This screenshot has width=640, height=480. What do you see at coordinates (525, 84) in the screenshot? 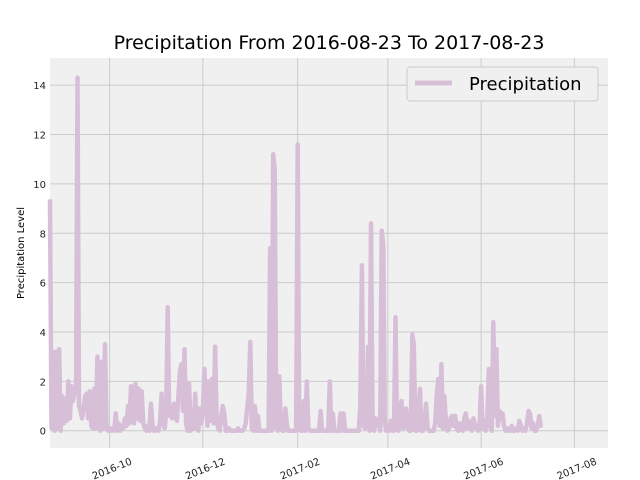
I see `legend-label-precipitation: Precipitation` at bounding box center [525, 84].